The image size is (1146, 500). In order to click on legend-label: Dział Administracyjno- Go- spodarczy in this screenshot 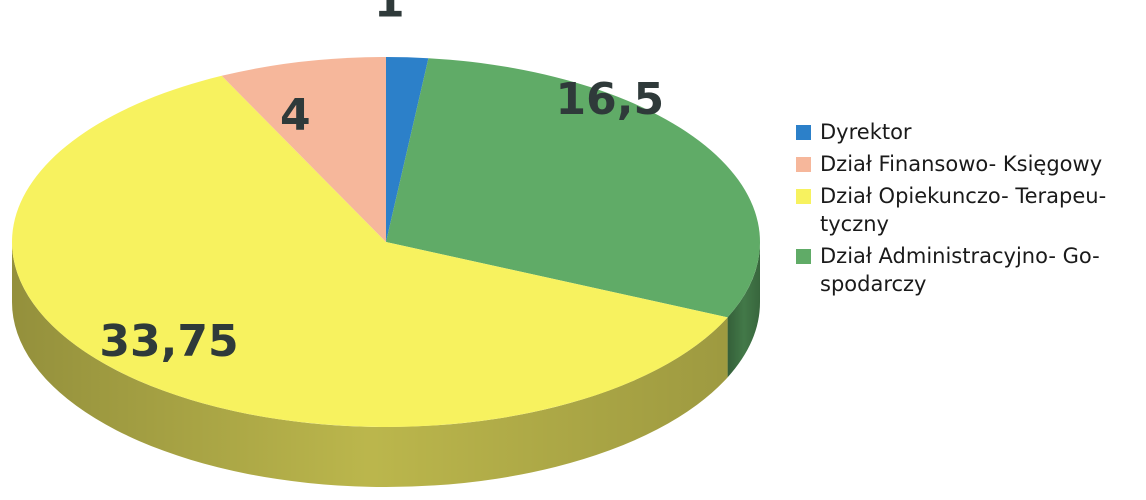, I will do `click(960, 270)`.